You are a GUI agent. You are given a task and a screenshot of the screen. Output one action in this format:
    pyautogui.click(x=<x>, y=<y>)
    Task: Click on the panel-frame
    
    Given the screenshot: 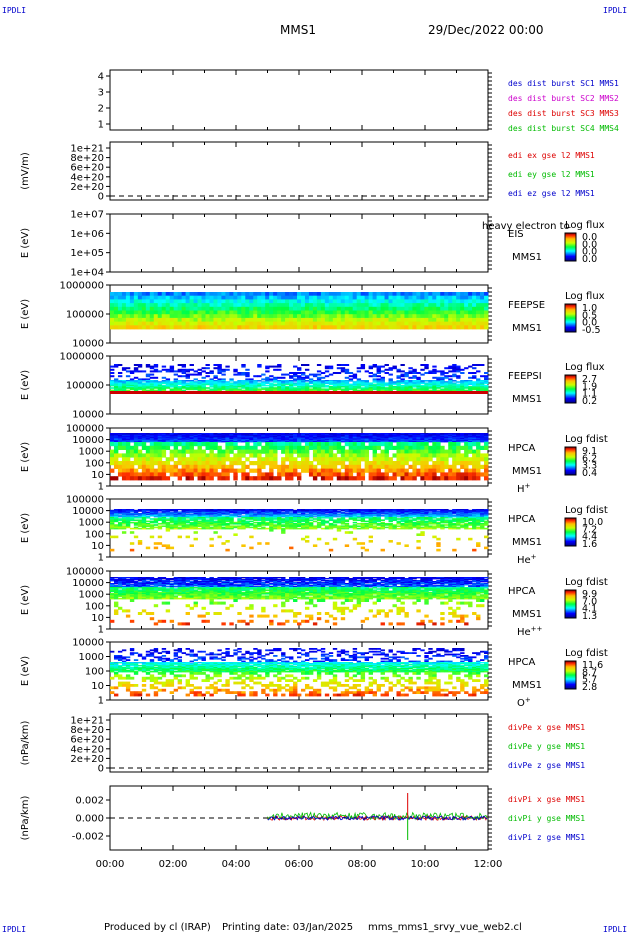 What is the action you would take?
    pyautogui.click(x=299, y=171)
    